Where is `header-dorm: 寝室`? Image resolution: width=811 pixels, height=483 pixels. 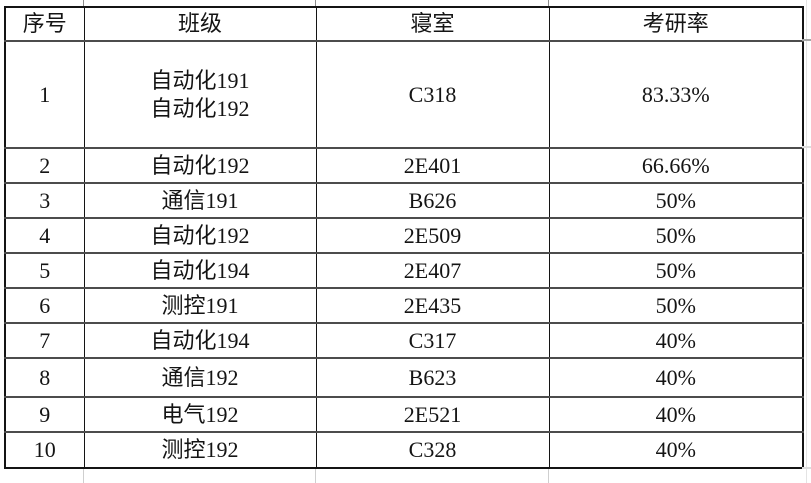 header-dorm: 寝室 is located at coordinates (432, 23).